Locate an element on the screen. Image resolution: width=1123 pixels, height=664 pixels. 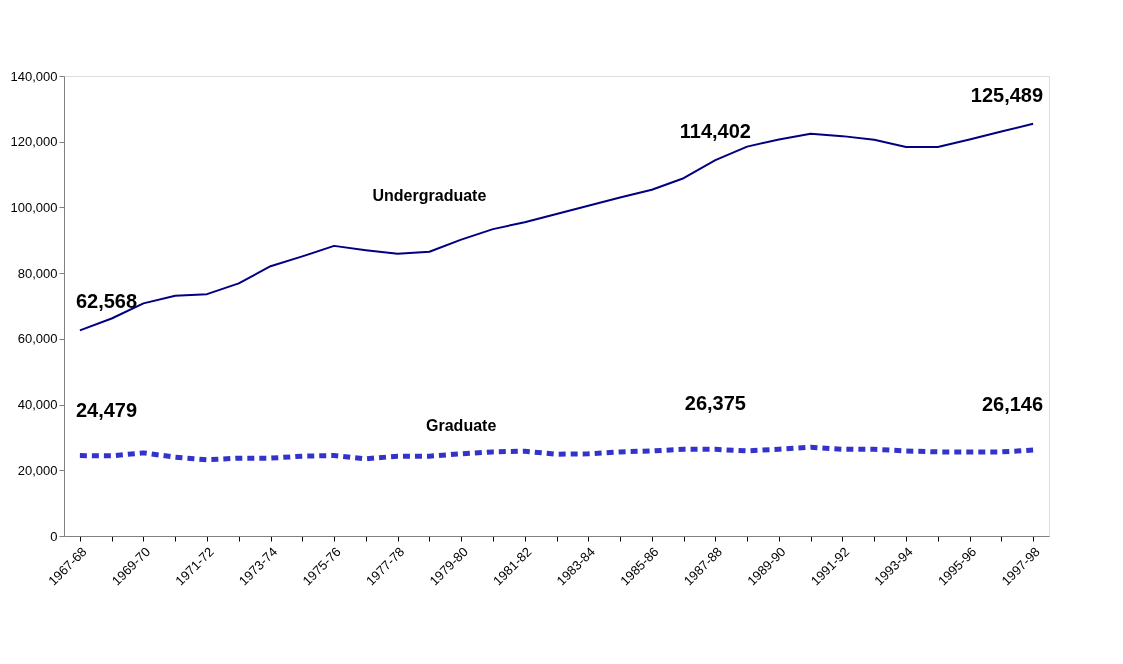
data-label: 26,146 is located at coordinates (1012, 404).